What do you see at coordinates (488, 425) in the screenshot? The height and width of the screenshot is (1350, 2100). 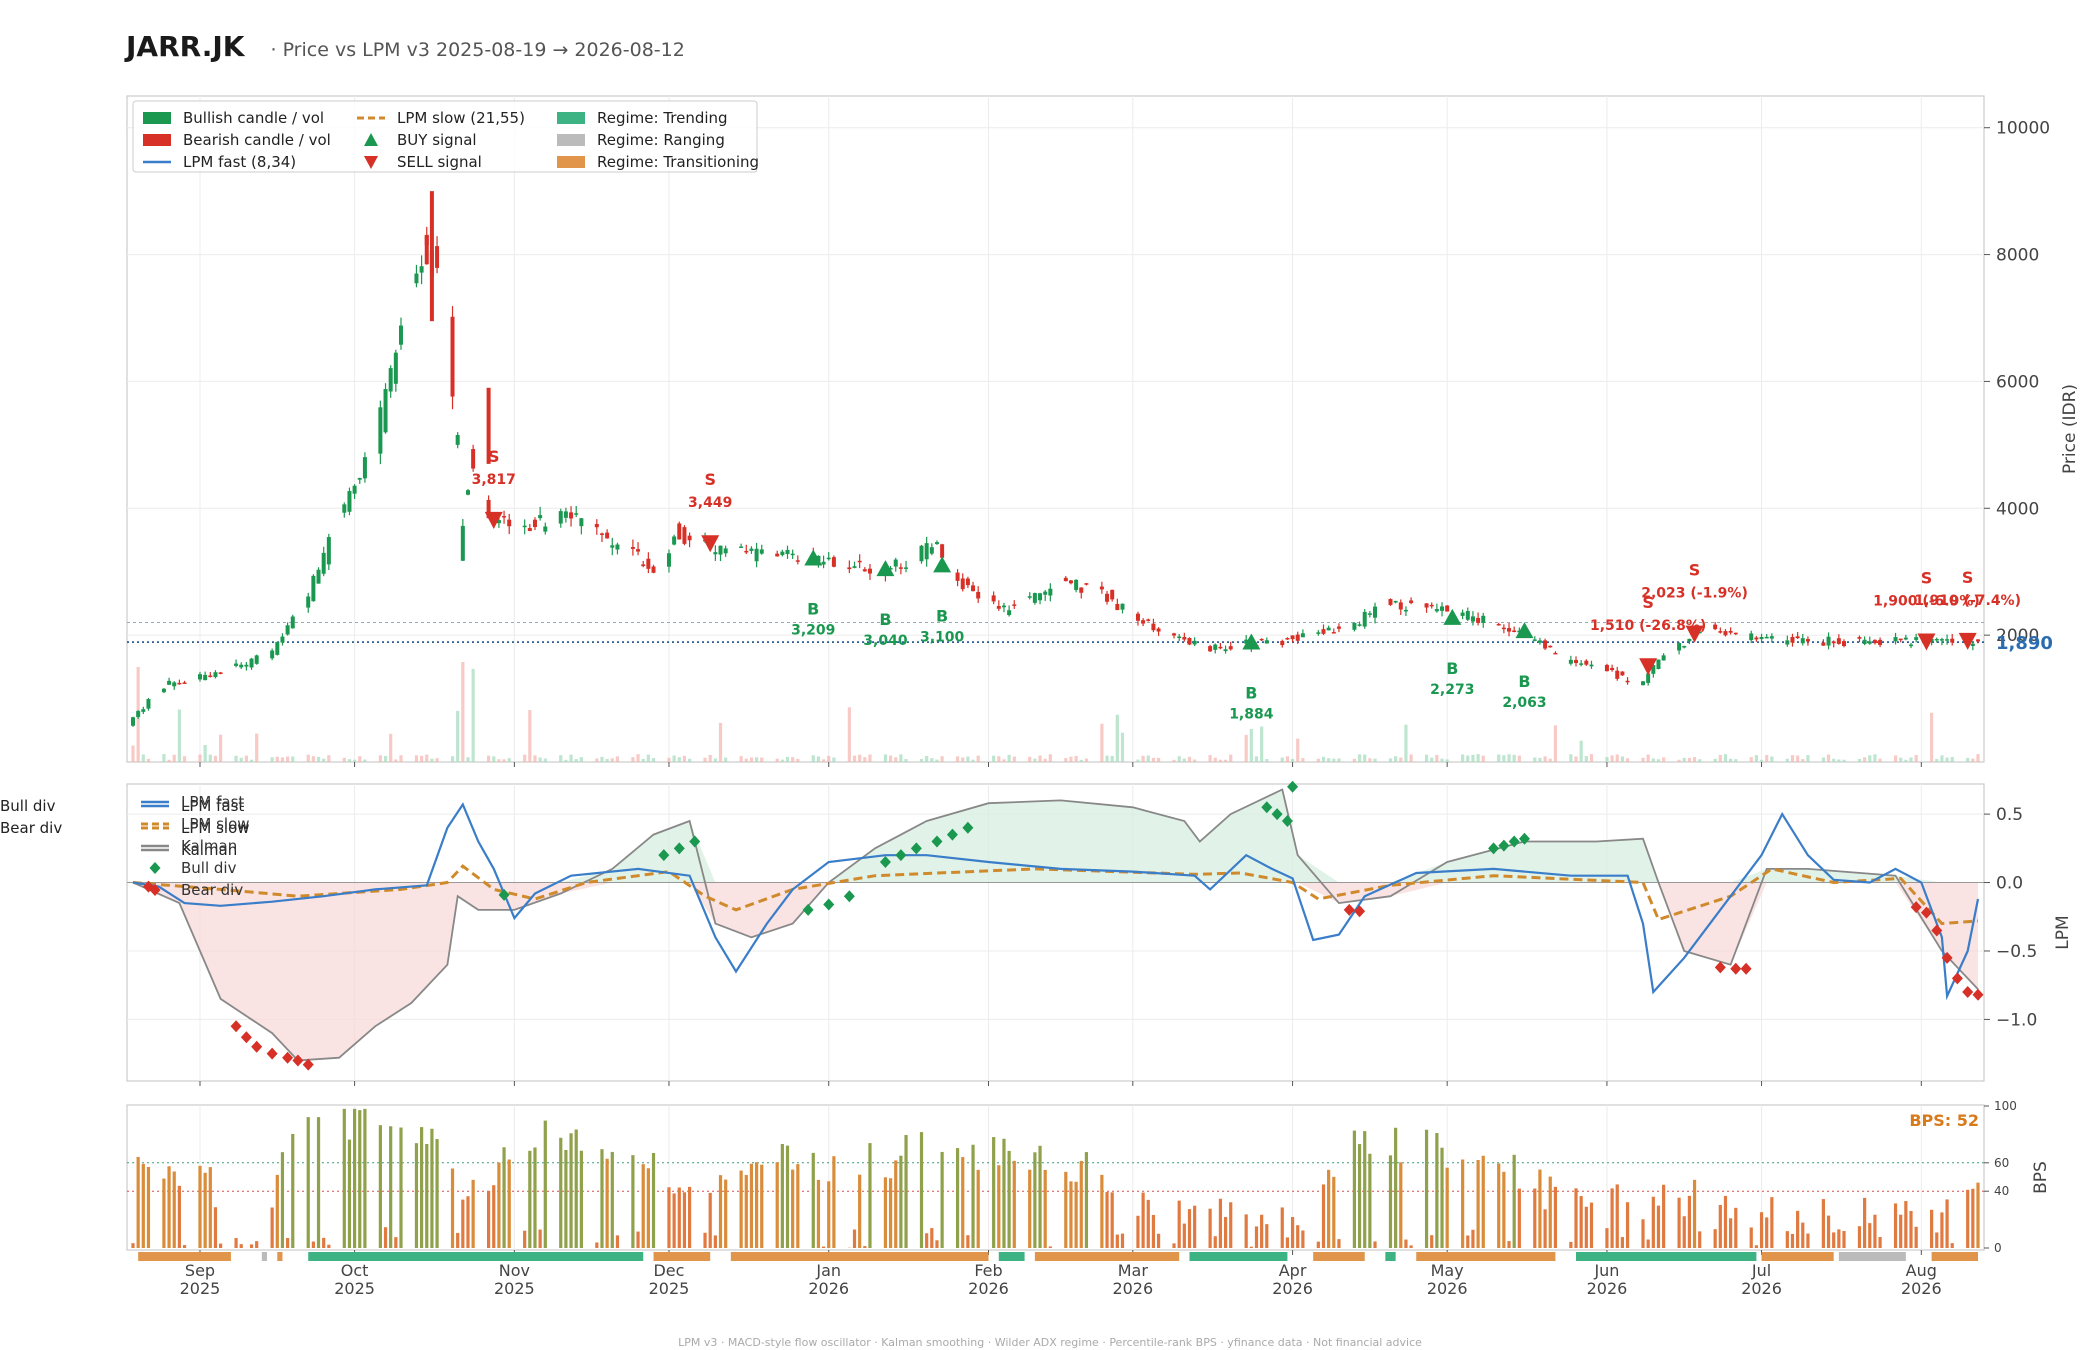 I see `candle-spike` at bounding box center [488, 425].